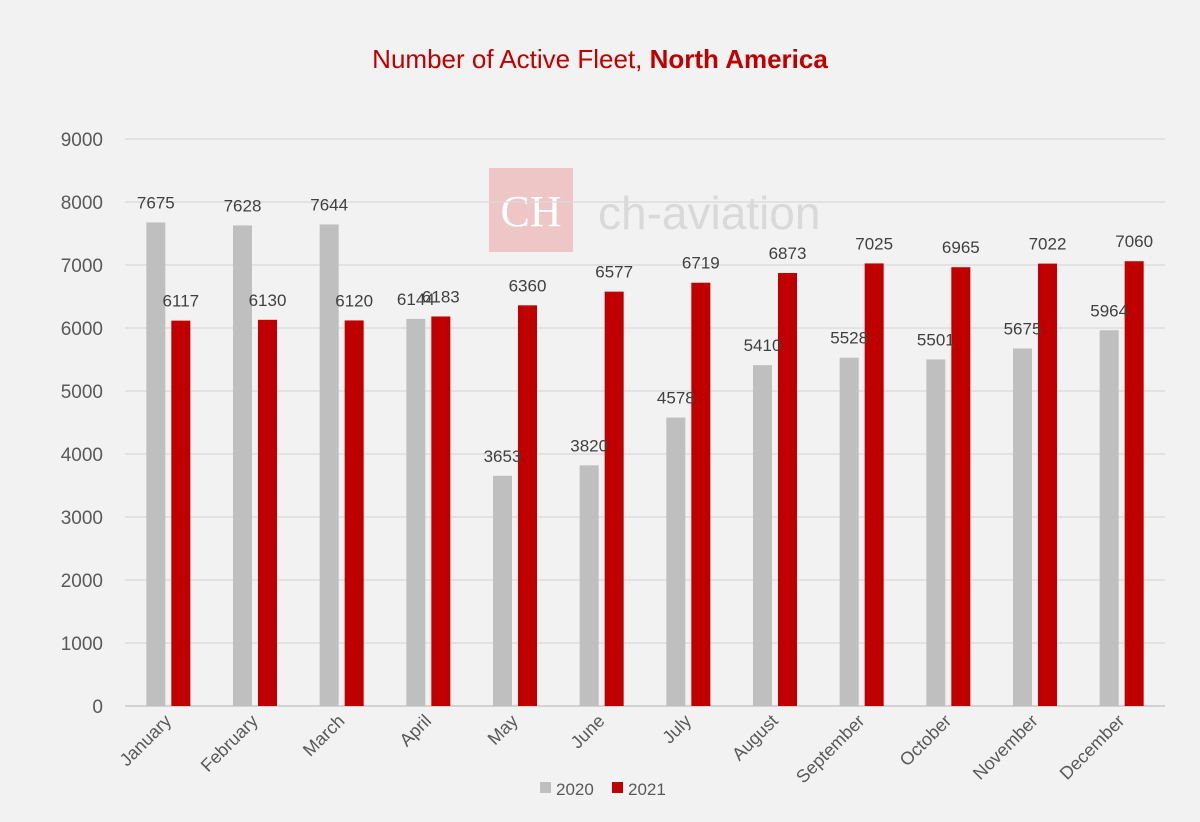 The width and height of the screenshot is (1200, 822). Describe the element at coordinates (1092, 747) in the screenshot. I see `x-tick-label: December` at that location.